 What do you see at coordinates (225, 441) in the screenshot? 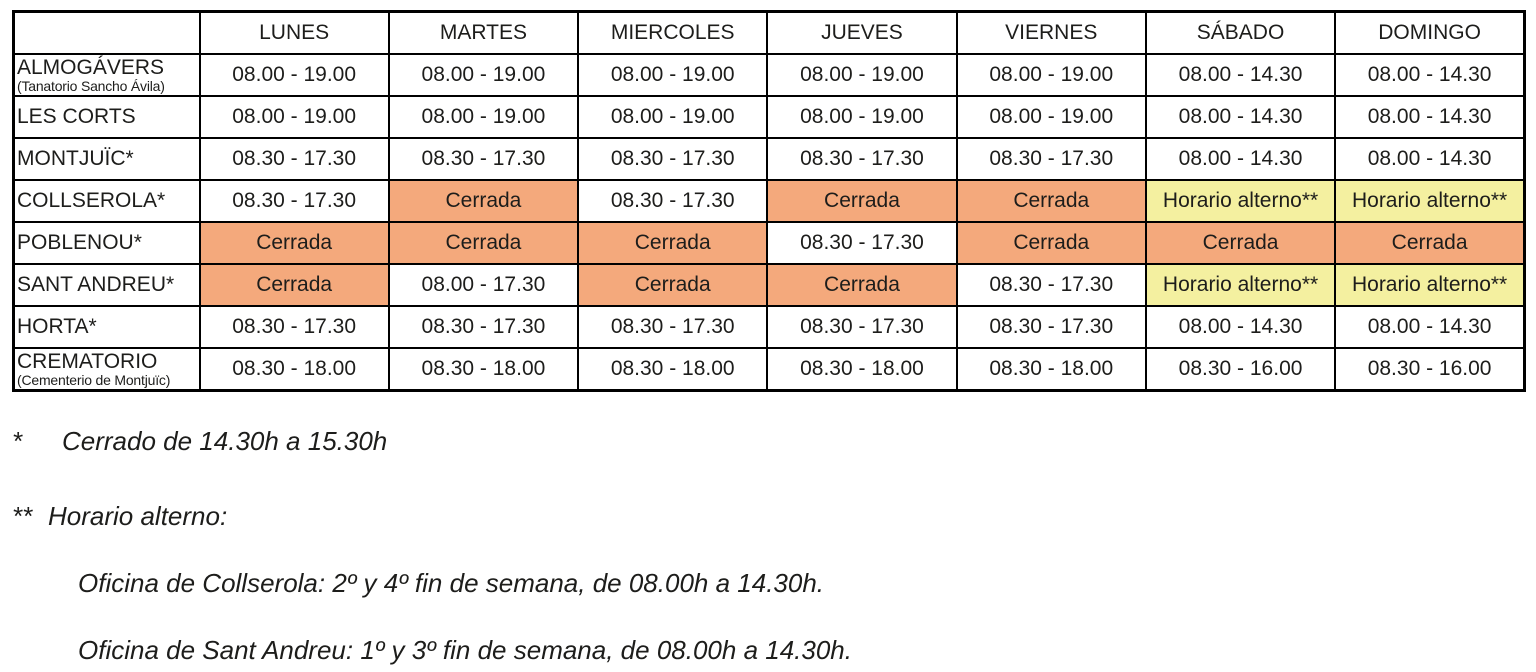
I see `footnote-closed-text: Cerrado de 14.30h a 15.30h` at bounding box center [225, 441].